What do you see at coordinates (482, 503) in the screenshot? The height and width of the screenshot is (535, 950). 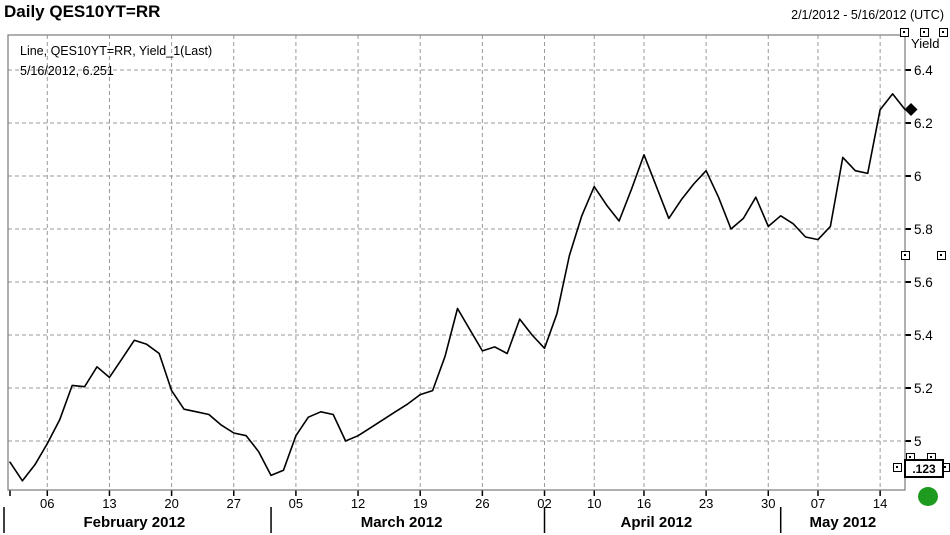 I see `x-axis-tick-label: 26` at bounding box center [482, 503].